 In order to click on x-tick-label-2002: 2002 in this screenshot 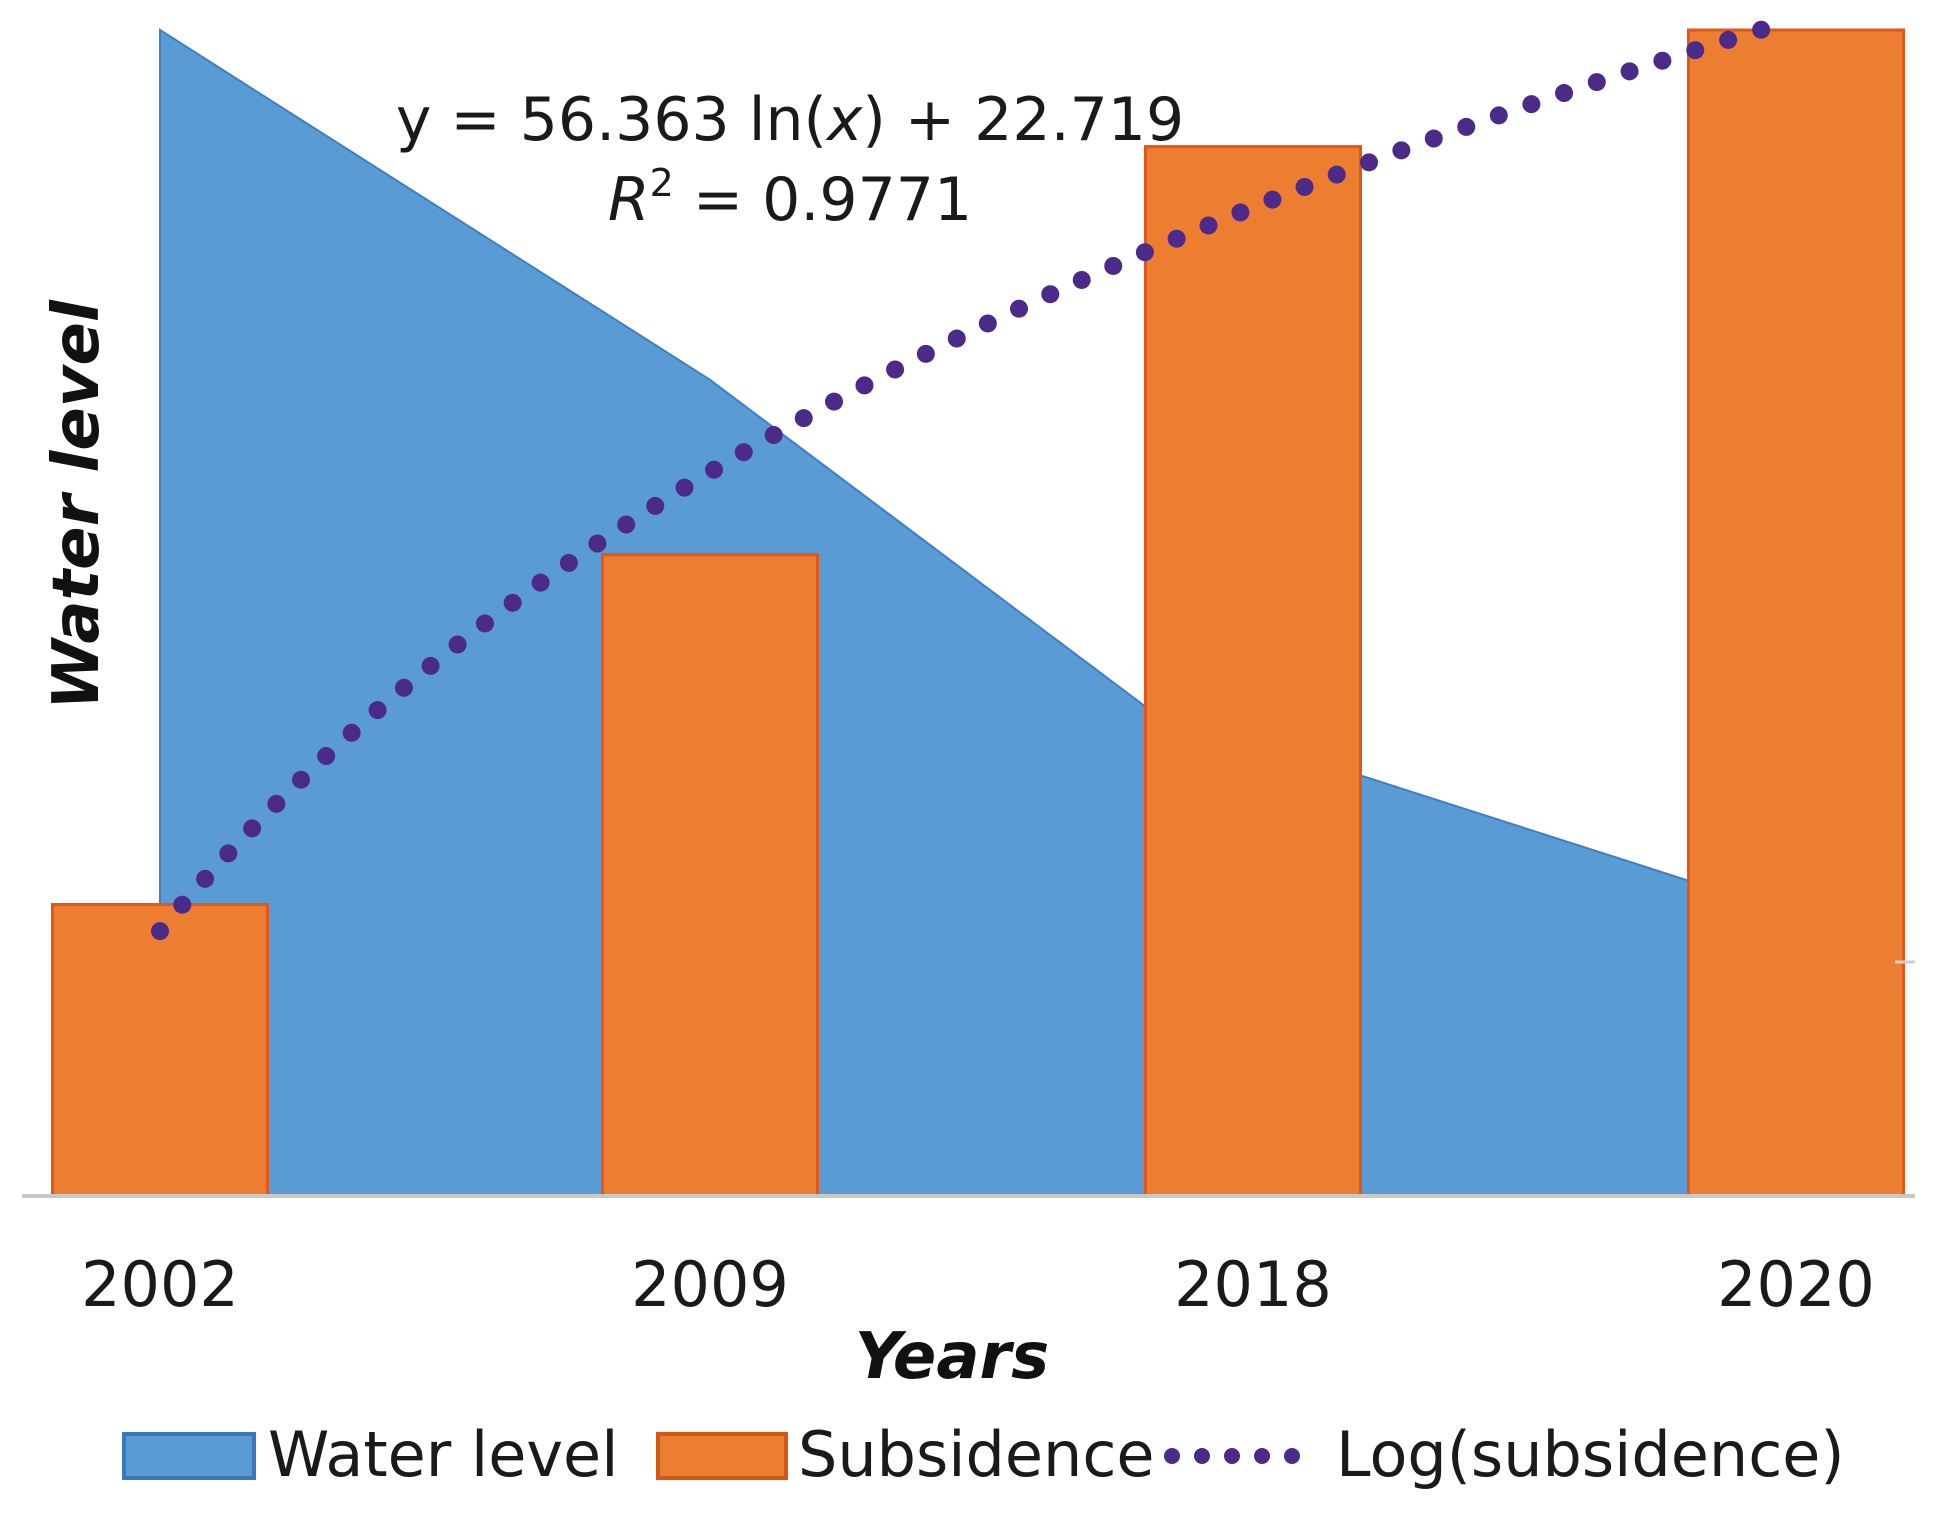, I will do `click(160, 1284)`.